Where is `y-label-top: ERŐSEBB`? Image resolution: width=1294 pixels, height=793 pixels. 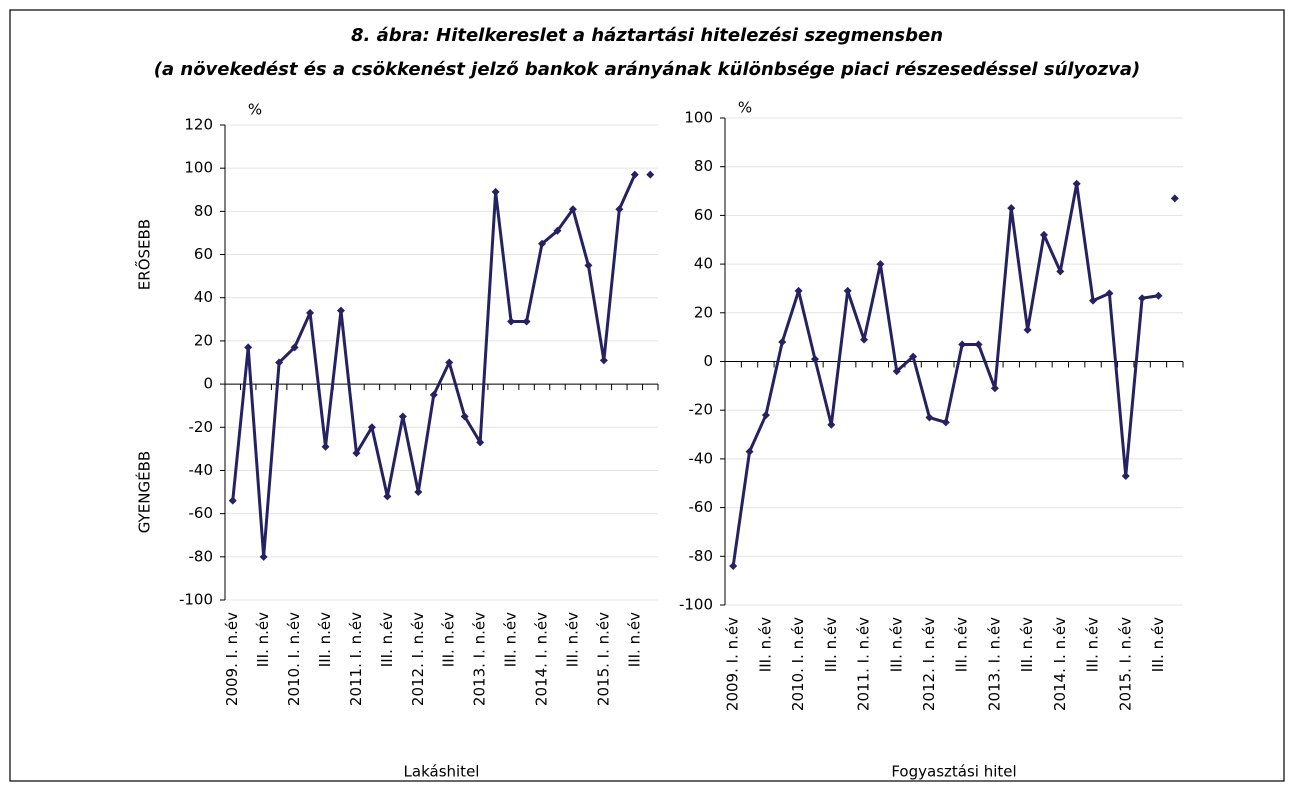
y-label-top: ERŐSEBB is located at coordinates (144, 254).